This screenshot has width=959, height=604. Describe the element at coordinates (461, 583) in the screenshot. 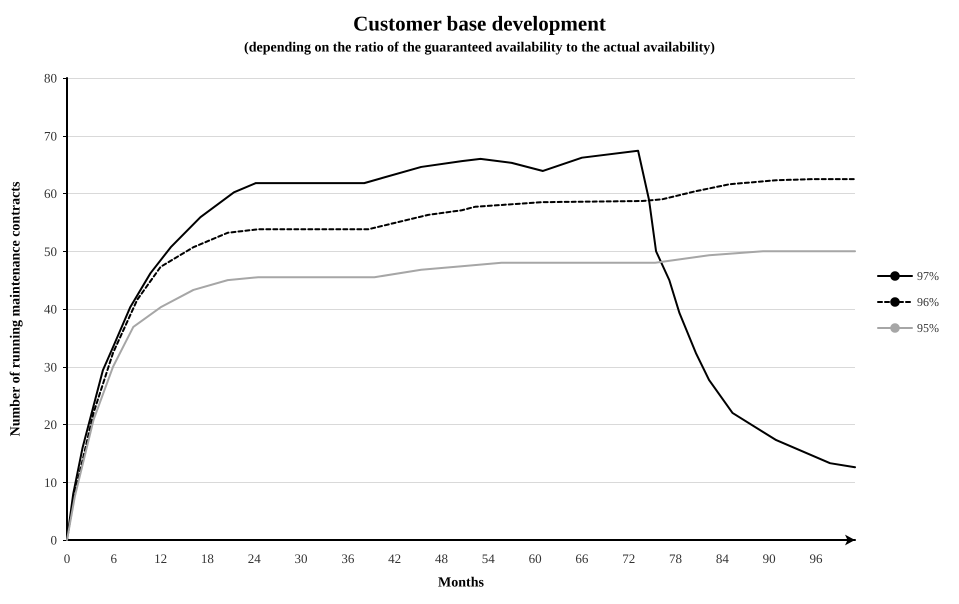

I see `x-axis-title: Months` at that location.